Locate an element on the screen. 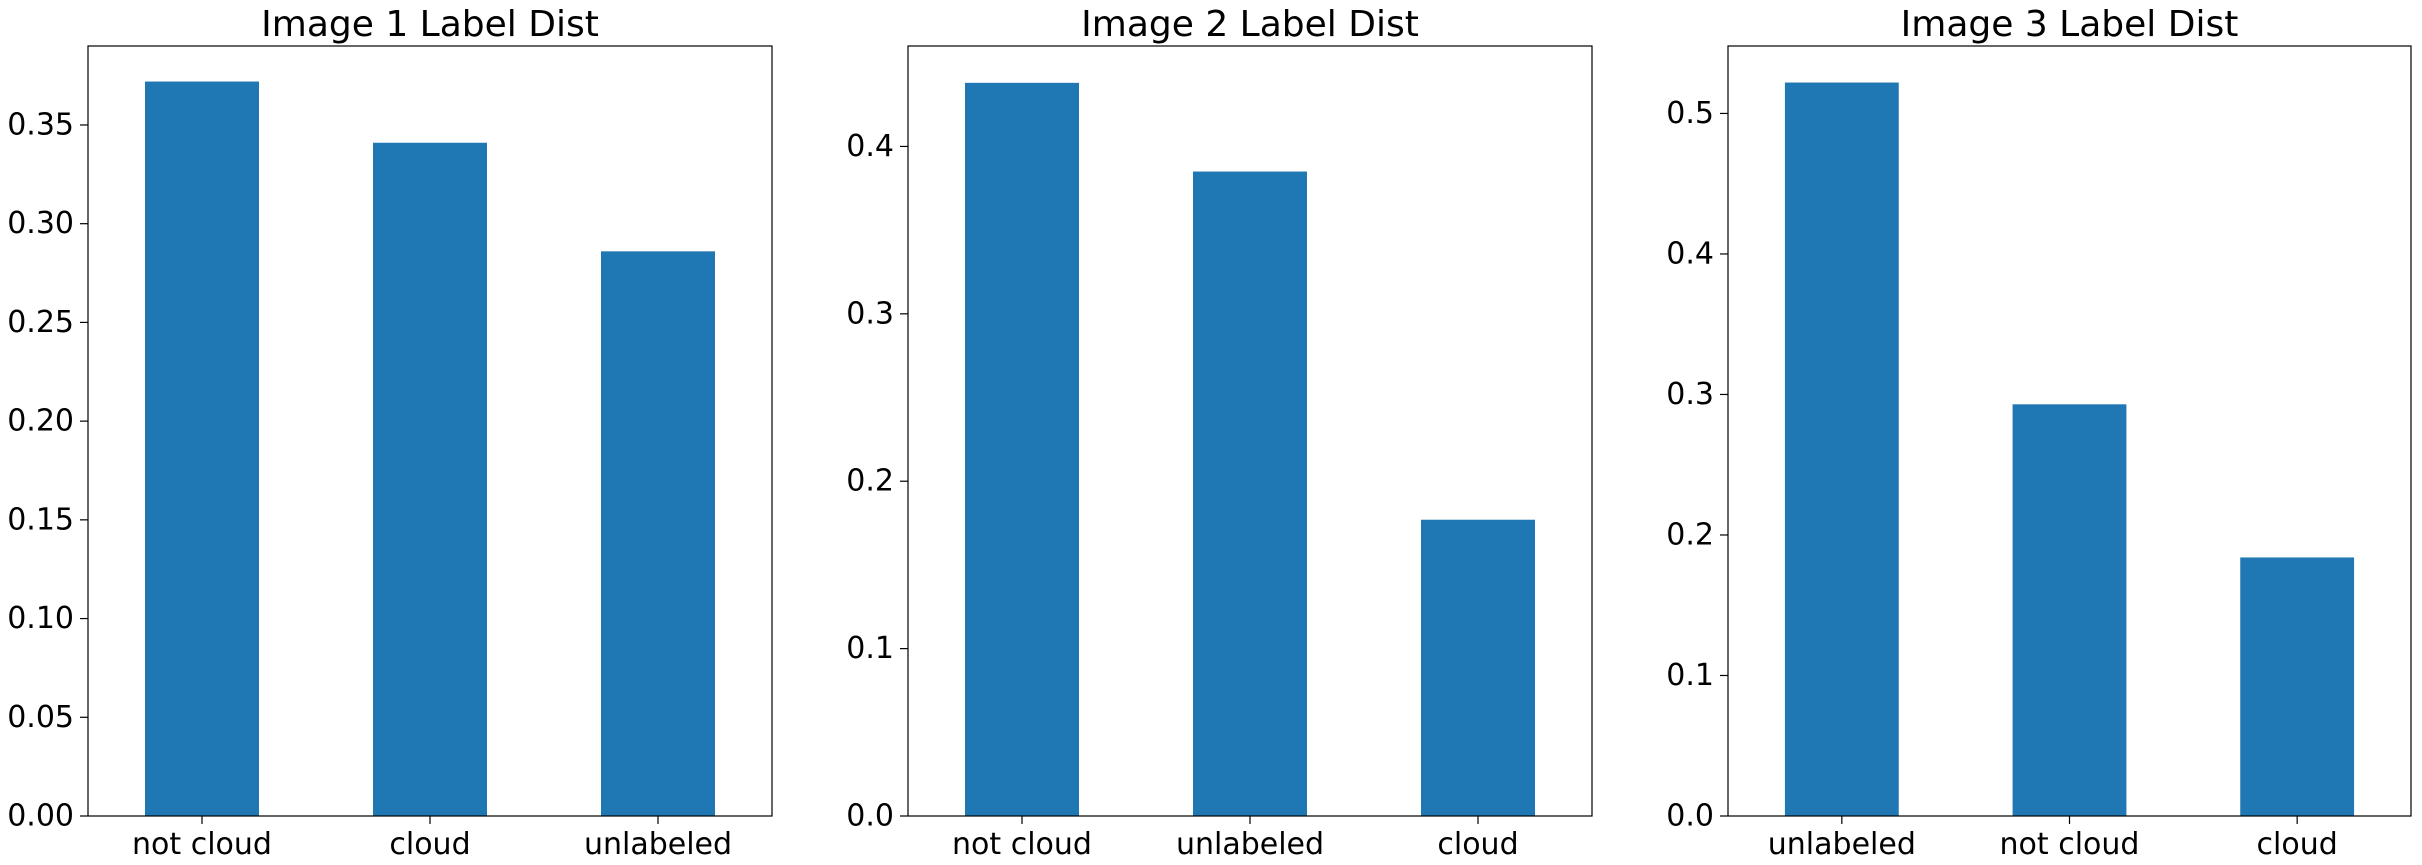  chart-title: Image 3 Label Dist is located at coordinates (2070, 24).